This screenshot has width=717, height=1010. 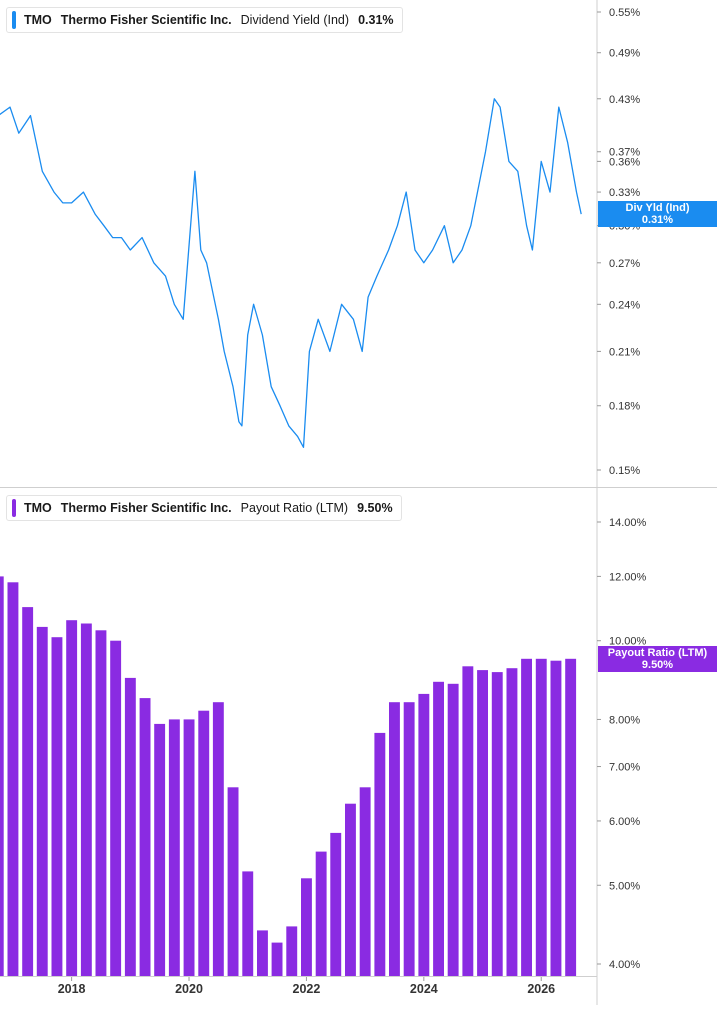 What do you see at coordinates (624, 822) in the screenshot?
I see `y-tick-label: 6.00%` at bounding box center [624, 822].